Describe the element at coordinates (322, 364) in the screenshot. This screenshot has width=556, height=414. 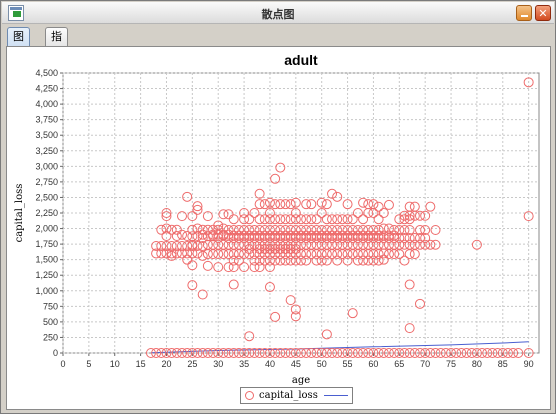
I see `x-tick-label: 50` at that location.